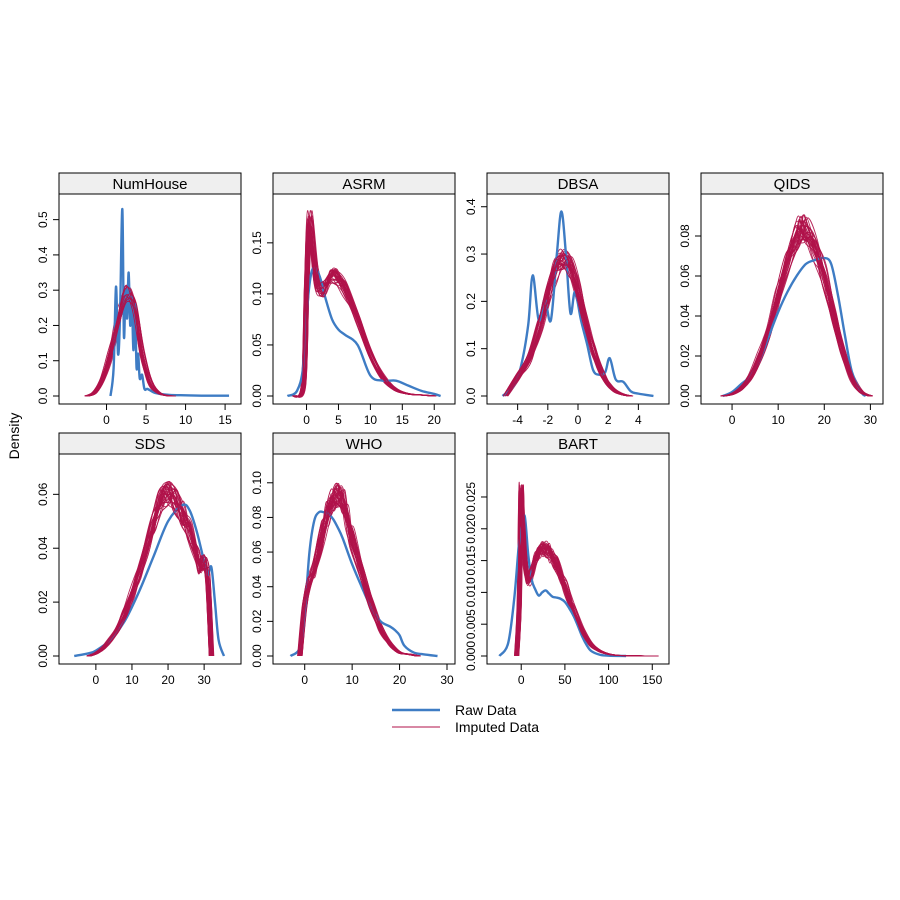 The width and height of the screenshot is (900, 900). I want to click on y-tick-label: 0.08, so click(257, 517).